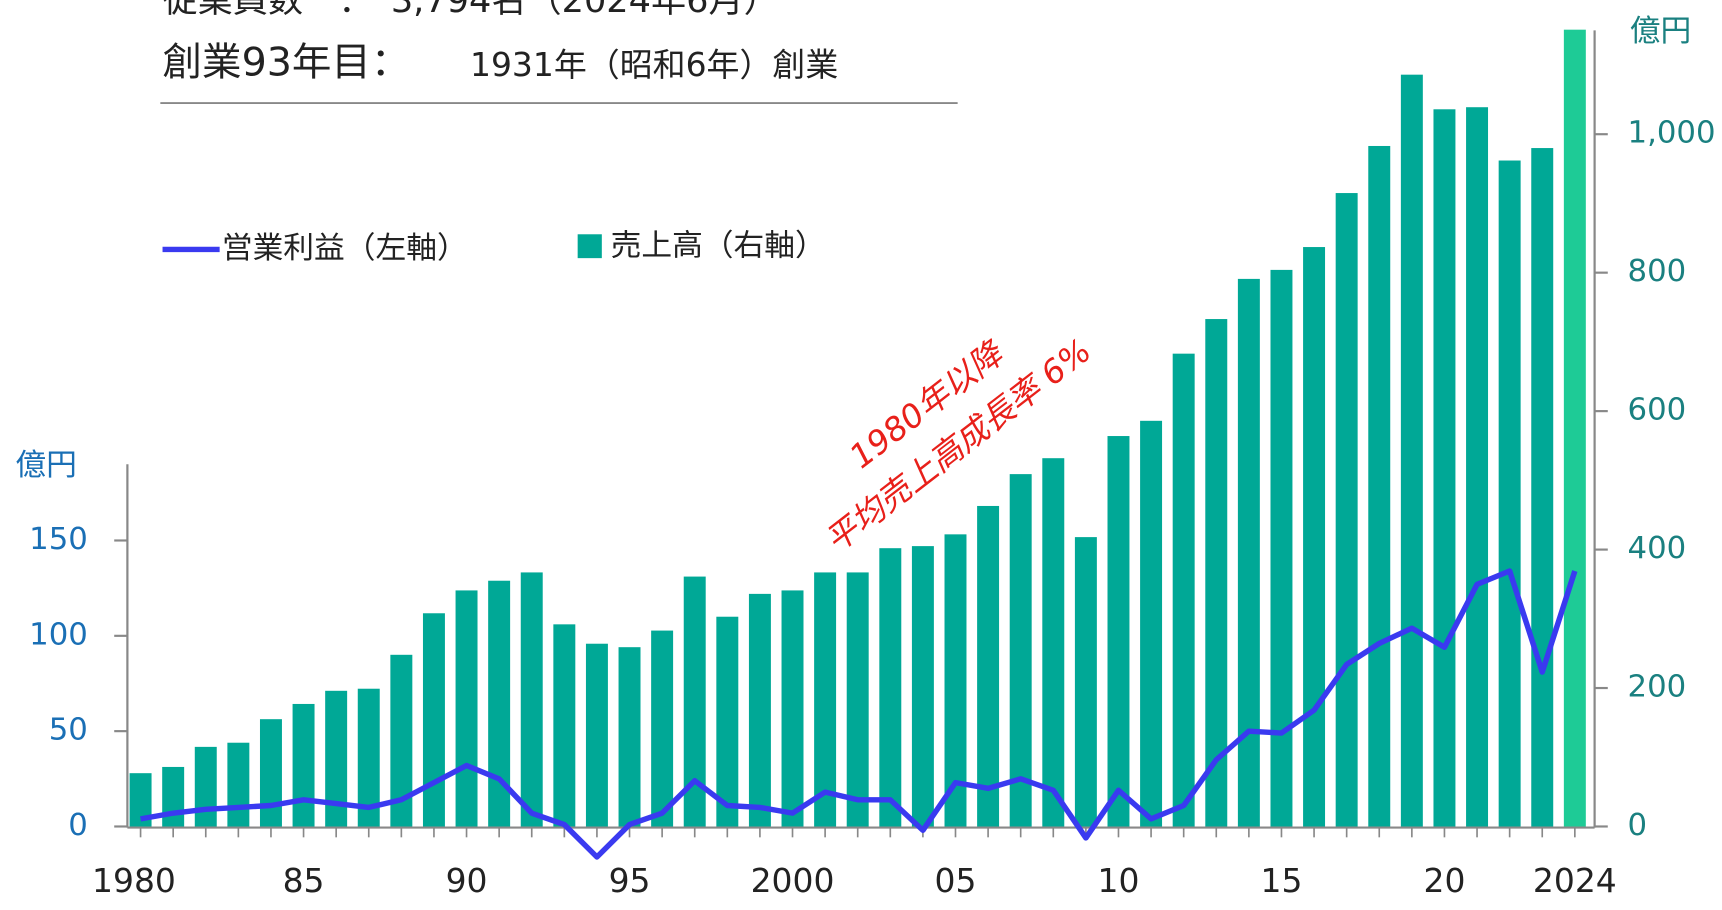 The height and width of the screenshot is (910, 1722). Describe the element at coordinates (287, 63) in the screenshot. I see `founded-label: 創業93年目：` at that location.